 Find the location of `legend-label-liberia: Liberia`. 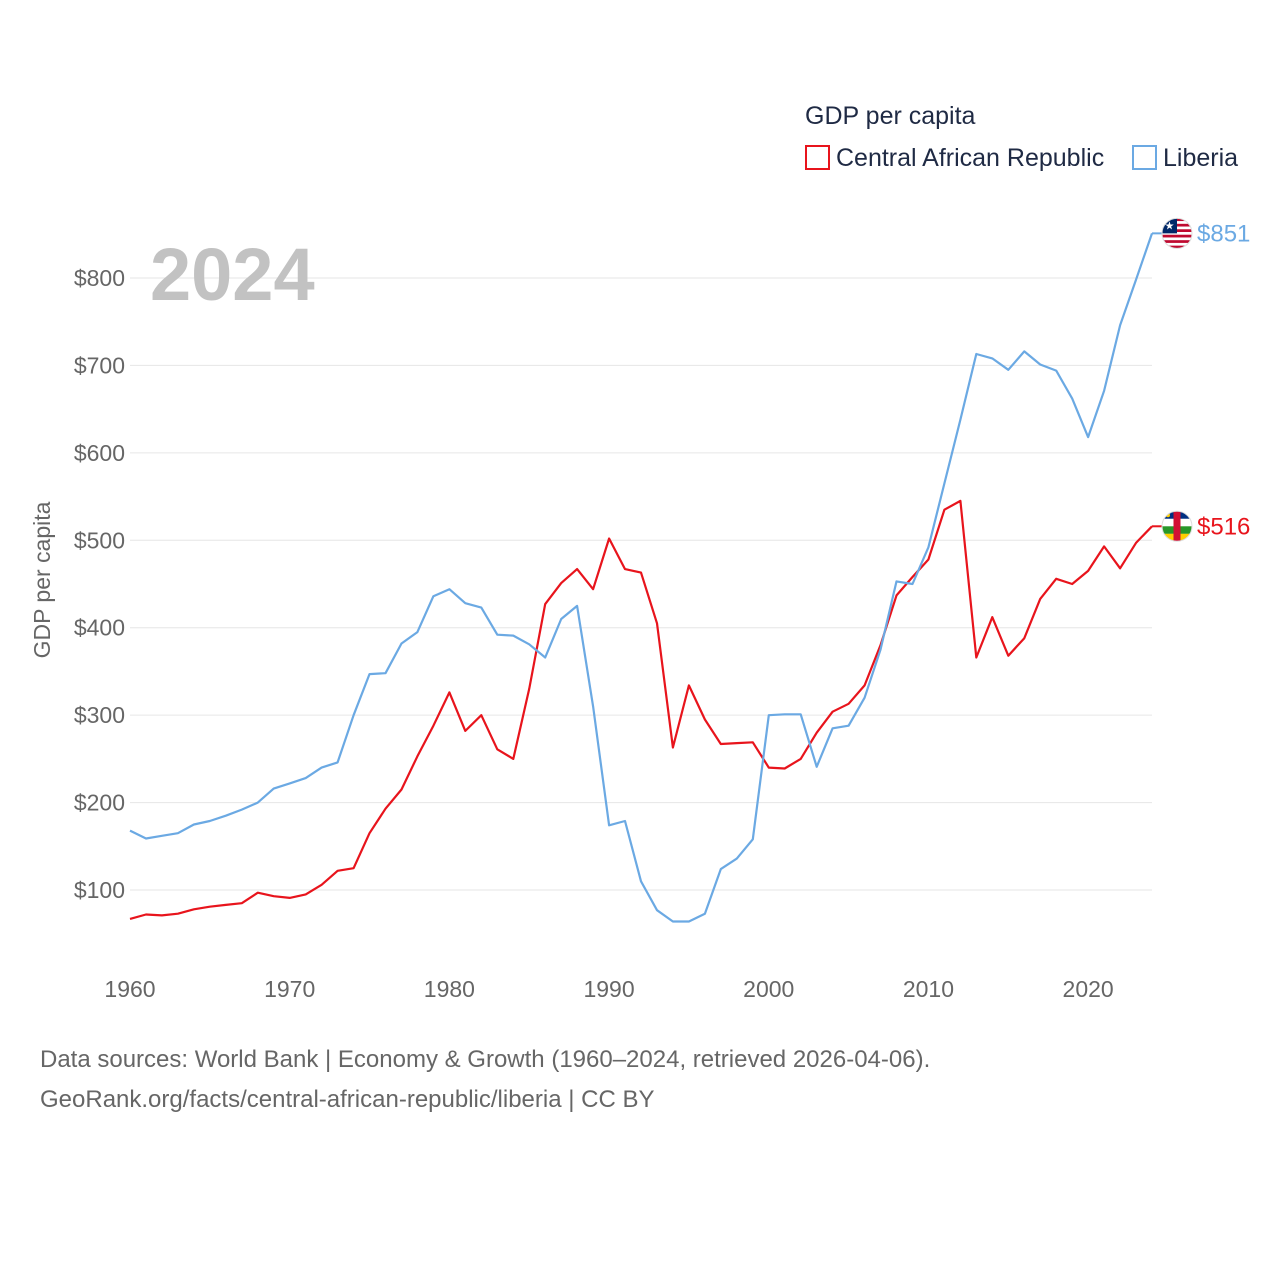

legend-label-liberia: Liberia is located at coordinates (1200, 158).